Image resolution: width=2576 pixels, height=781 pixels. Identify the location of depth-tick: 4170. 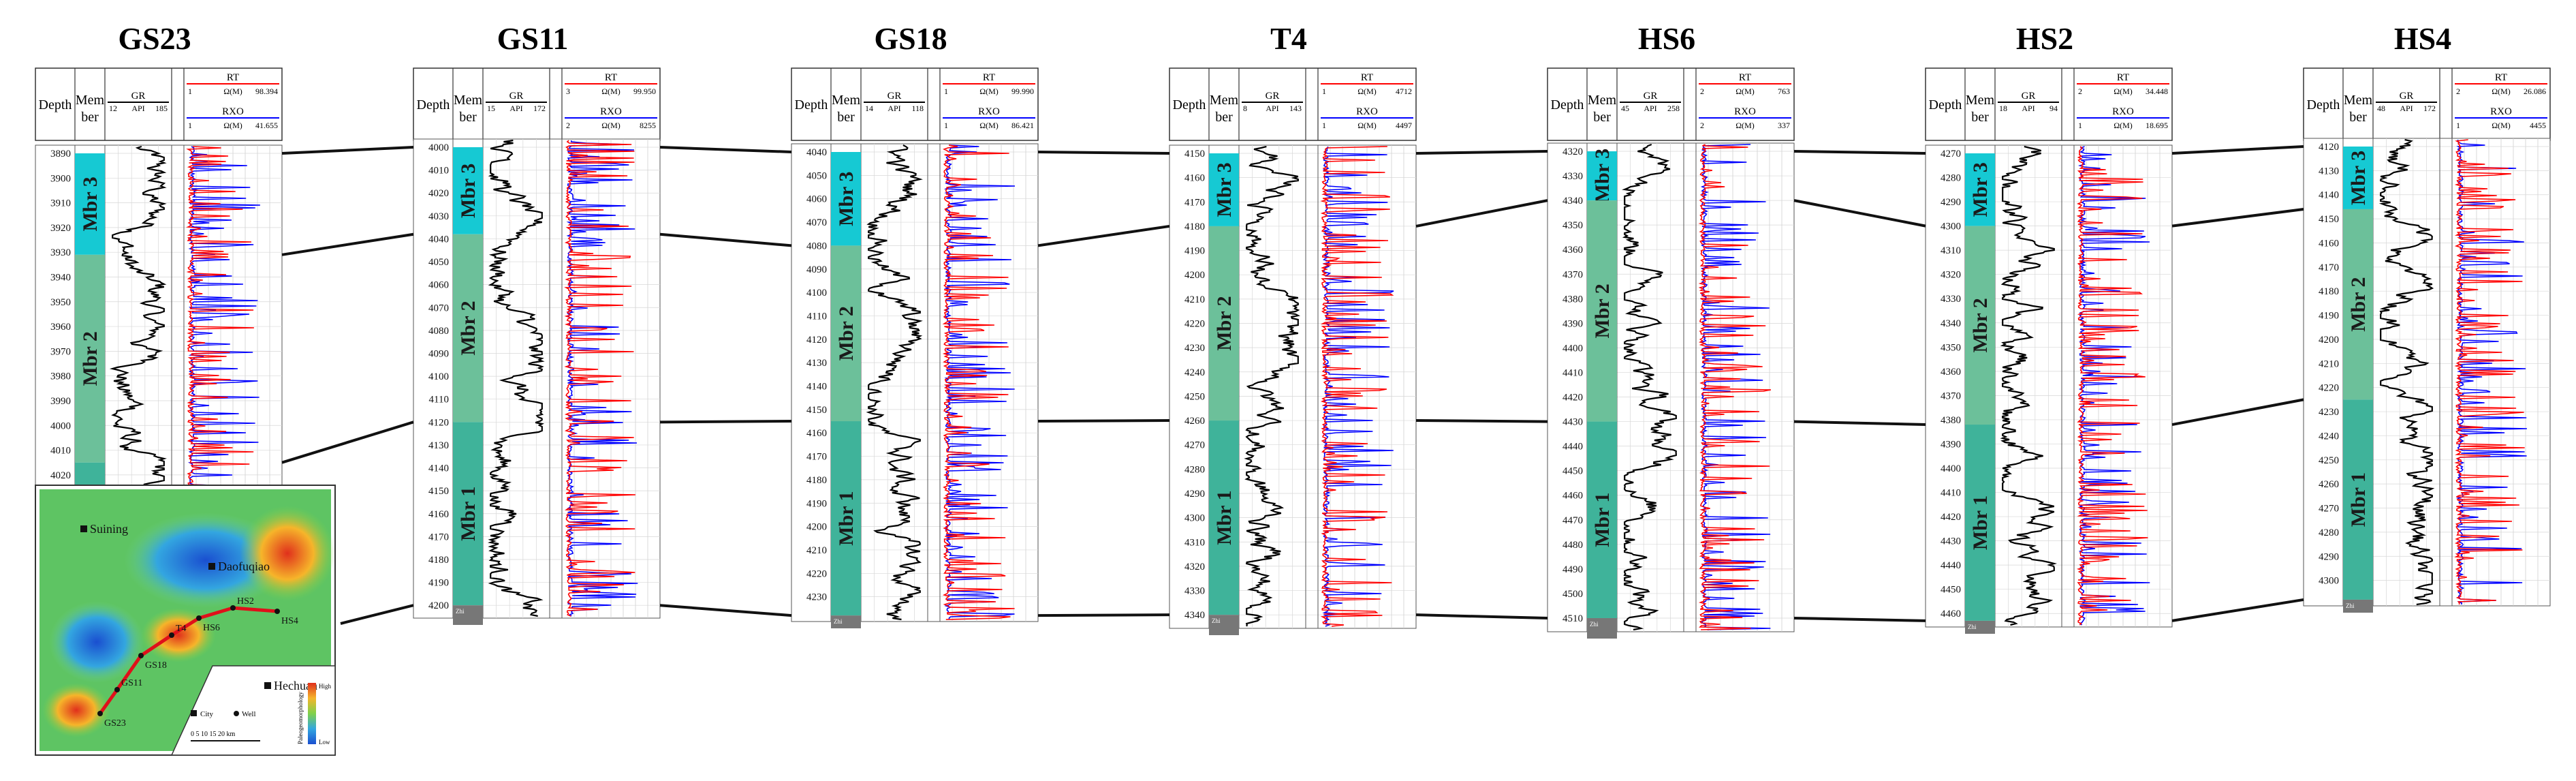
(2329, 268).